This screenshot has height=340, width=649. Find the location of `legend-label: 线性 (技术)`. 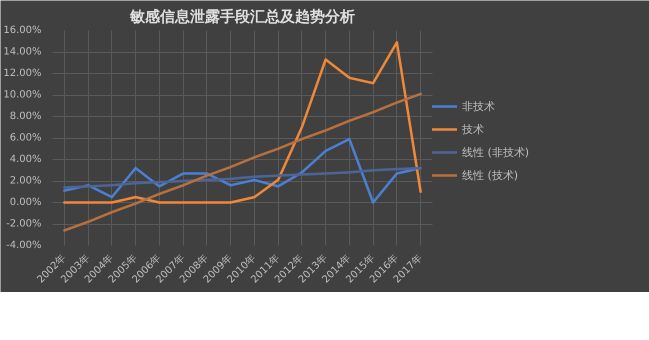

legend-label: 线性 (技术) is located at coordinates (490, 175).